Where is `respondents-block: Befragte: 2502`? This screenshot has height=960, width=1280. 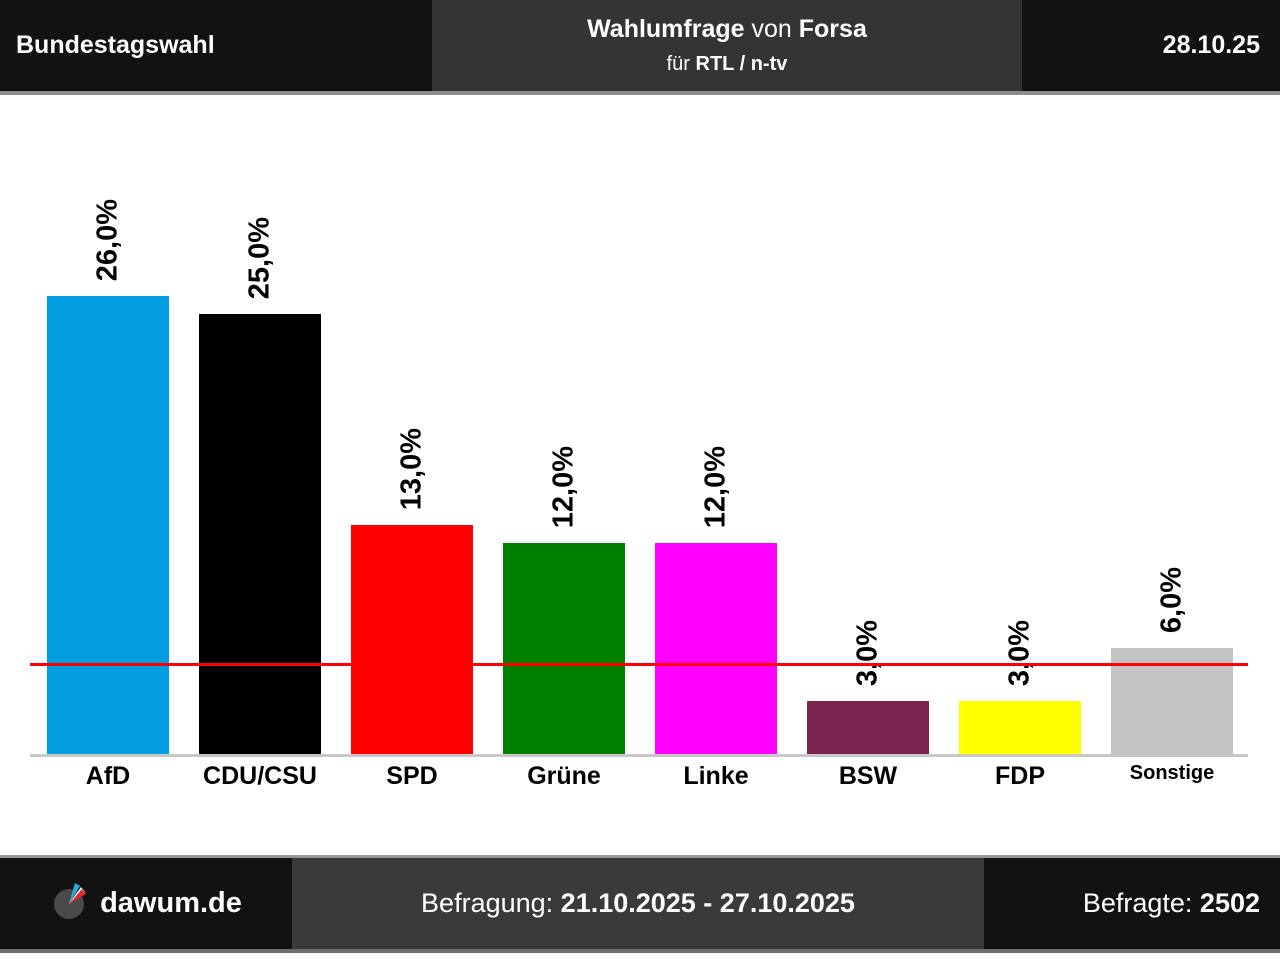 respondents-block: Befragte: 2502 is located at coordinates (1132, 903).